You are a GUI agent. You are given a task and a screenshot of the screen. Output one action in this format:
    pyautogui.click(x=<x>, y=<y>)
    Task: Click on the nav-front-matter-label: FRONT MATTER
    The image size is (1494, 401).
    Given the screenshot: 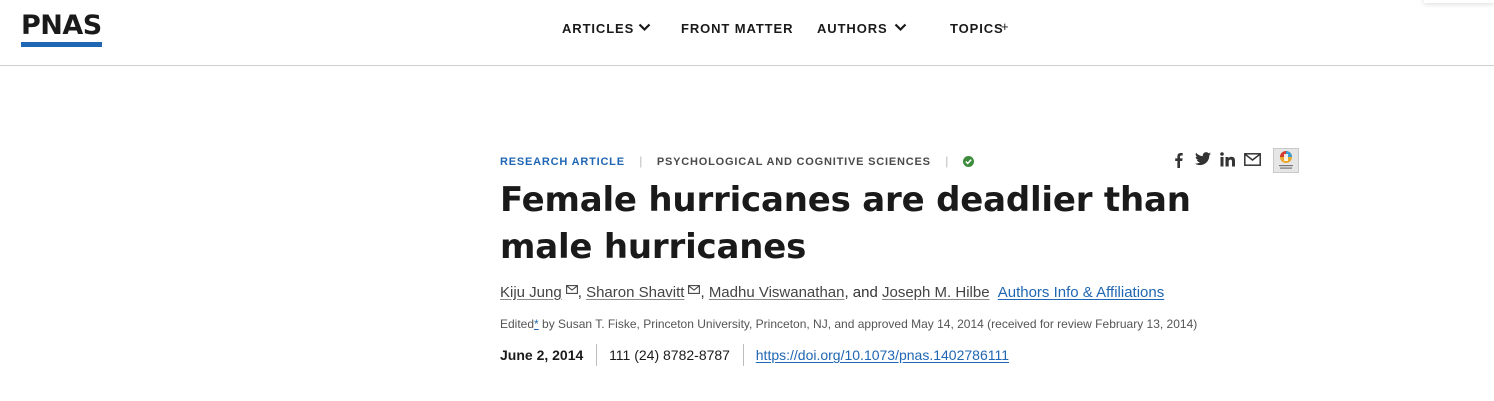 What is the action you would take?
    pyautogui.click(x=737, y=28)
    